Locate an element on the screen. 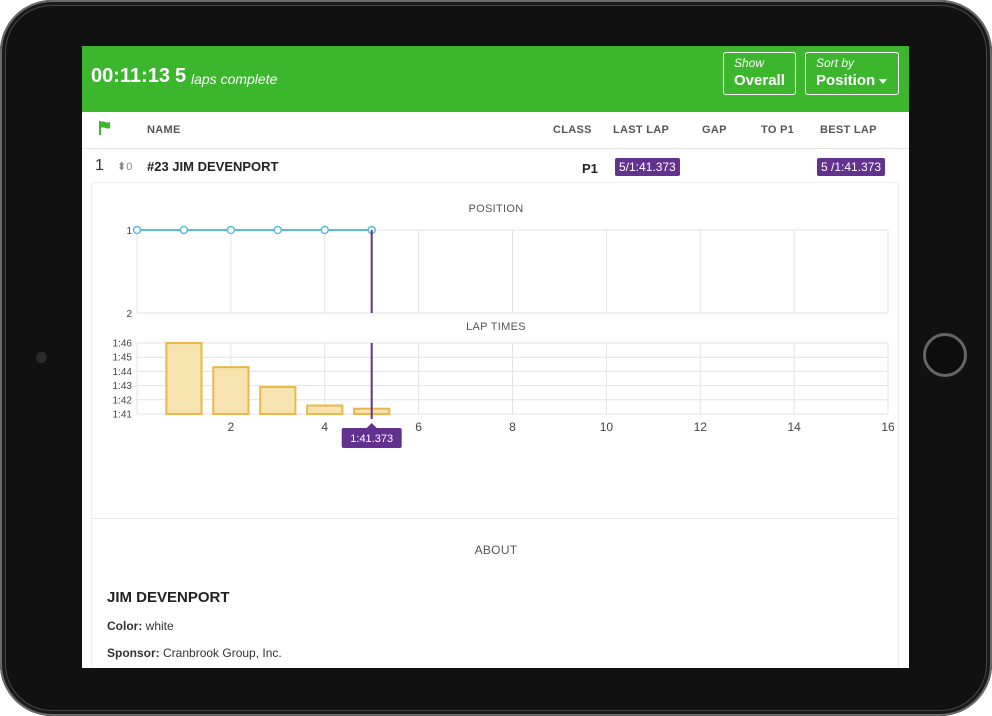  sponsor-value: Cranbrook Group, Inc. is located at coordinates (222, 653).